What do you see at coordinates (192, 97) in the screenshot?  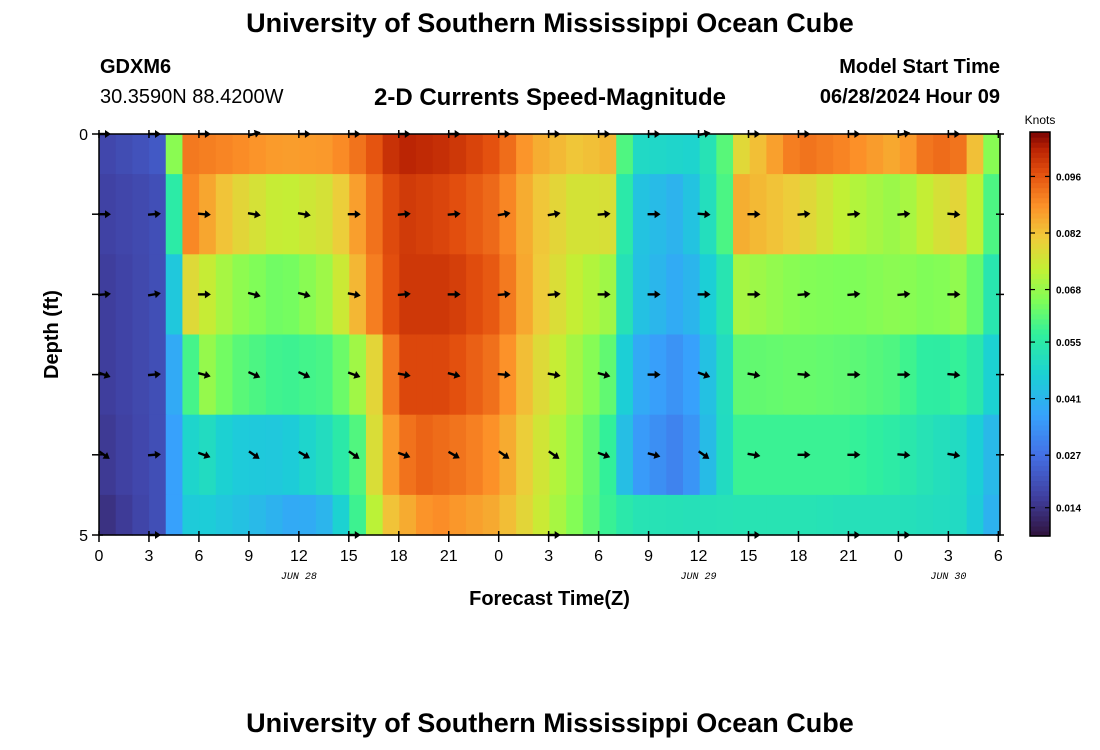 I see `station-coords: 30.3590N 88.4200W` at bounding box center [192, 97].